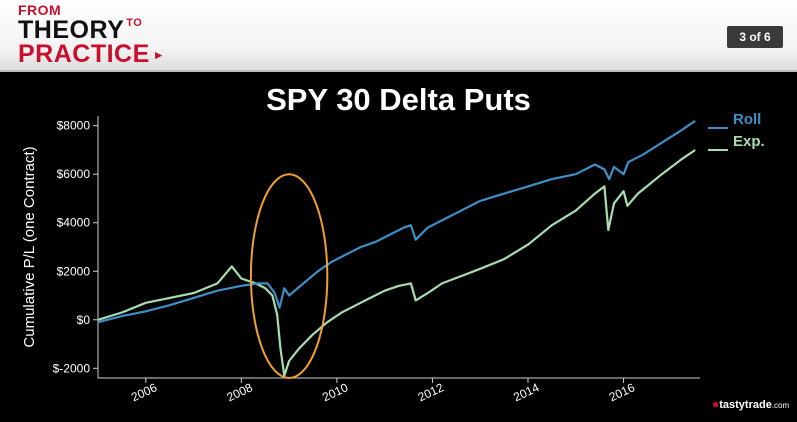 This screenshot has width=797, height=422. Describe the element at coordinates (74, 271) in the screenshot. I see `y-tick-label: $2000` at that location.